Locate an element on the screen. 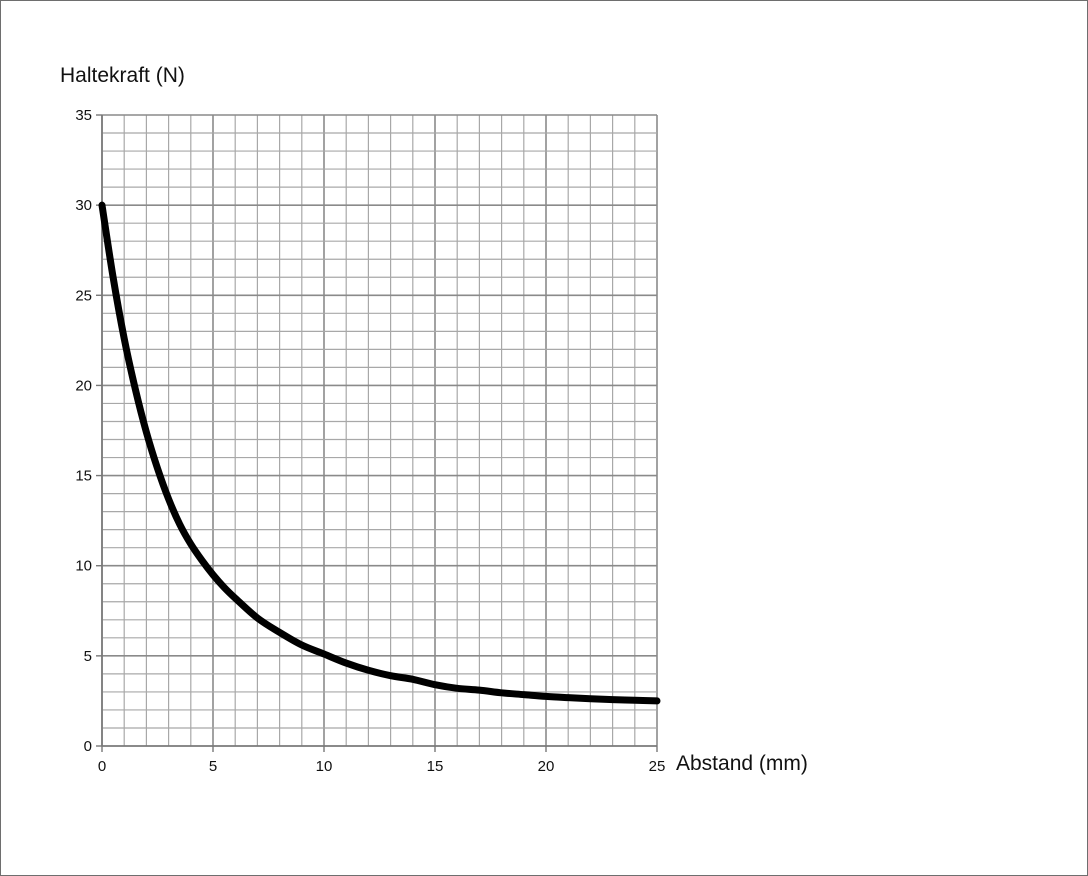 The width and height of the screenshot is (1088, 876). y-tick-label: 35 is located at coordinates (83, 115).